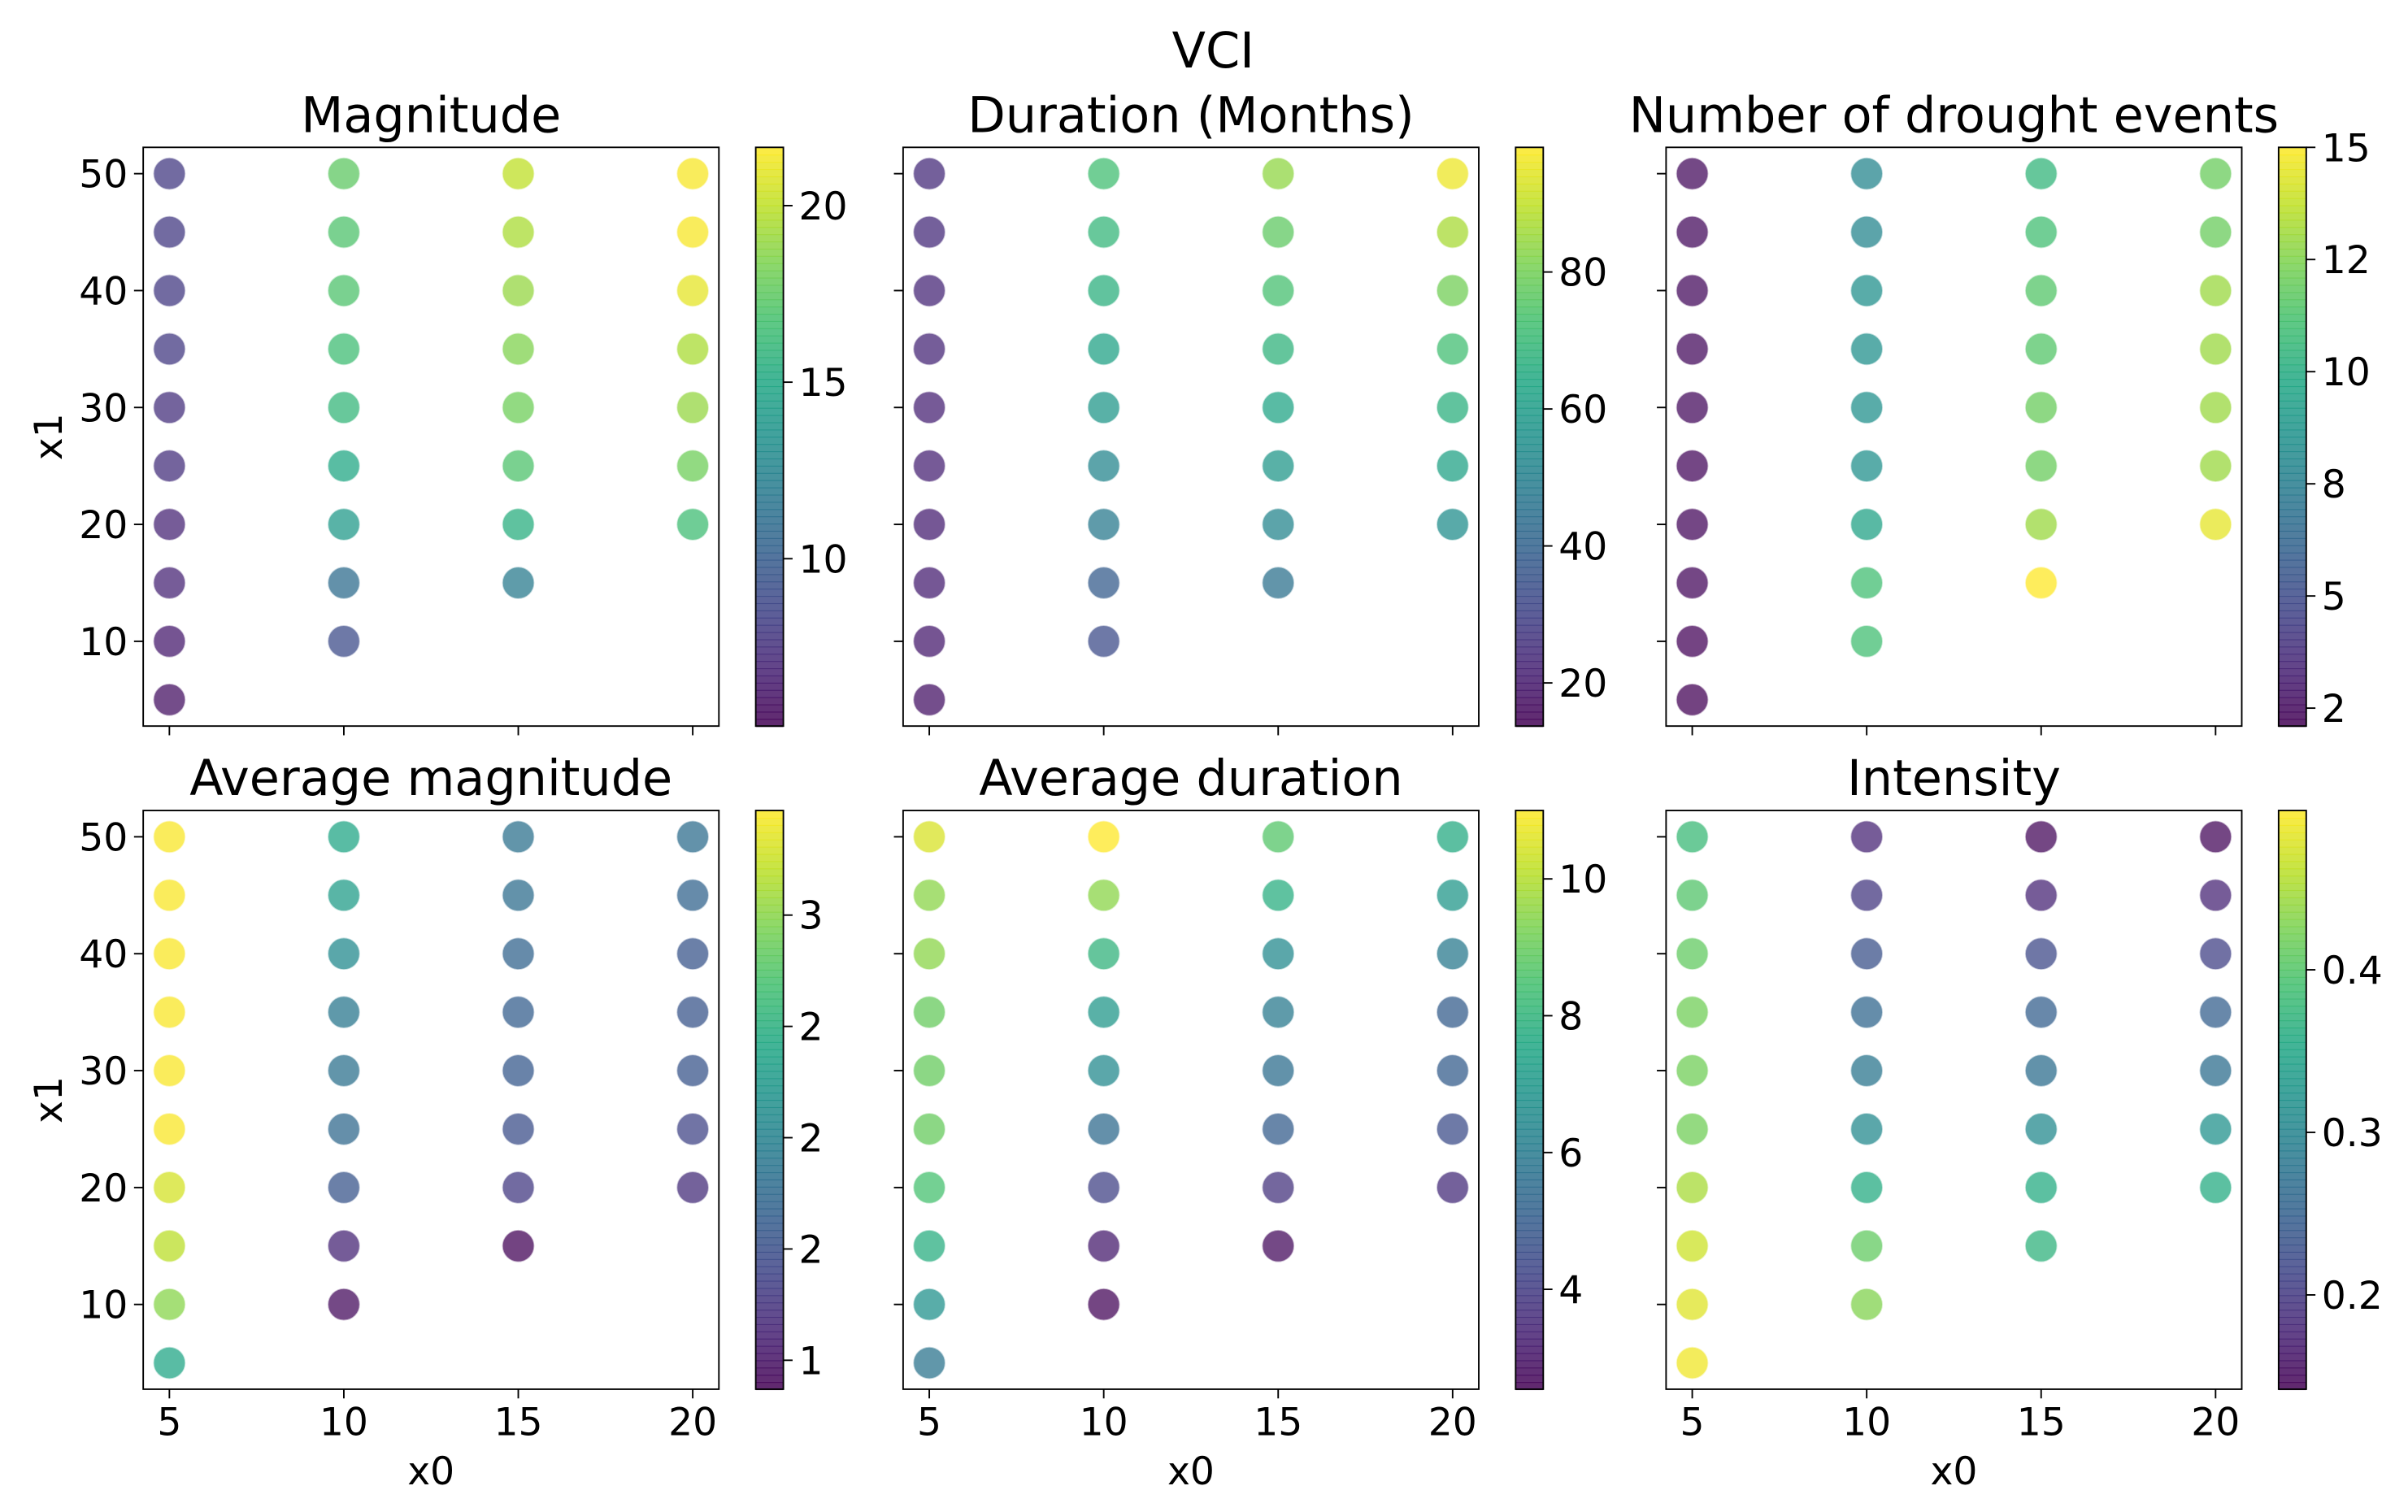 This screenshot has width=2408, height=1512. Describe the element at coordinates (430, 1471) in the screenshot. I see `x-axis-label: x0` at that location.